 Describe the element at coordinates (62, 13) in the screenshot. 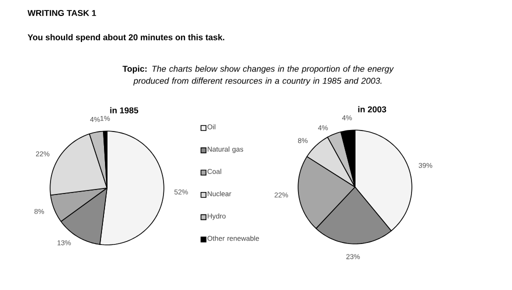

I see `text: WRITING TASK 1` at that location.